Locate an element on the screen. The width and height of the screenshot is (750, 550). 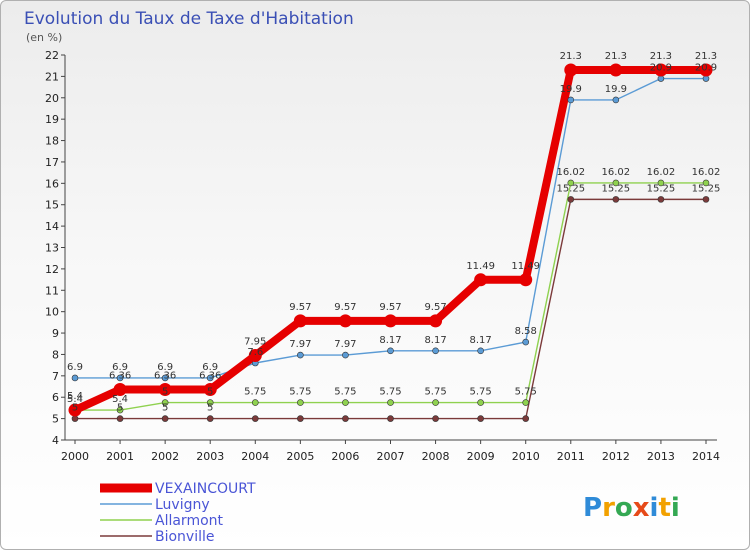
y-tick-label: 4 is located at coordinates (55, 440).